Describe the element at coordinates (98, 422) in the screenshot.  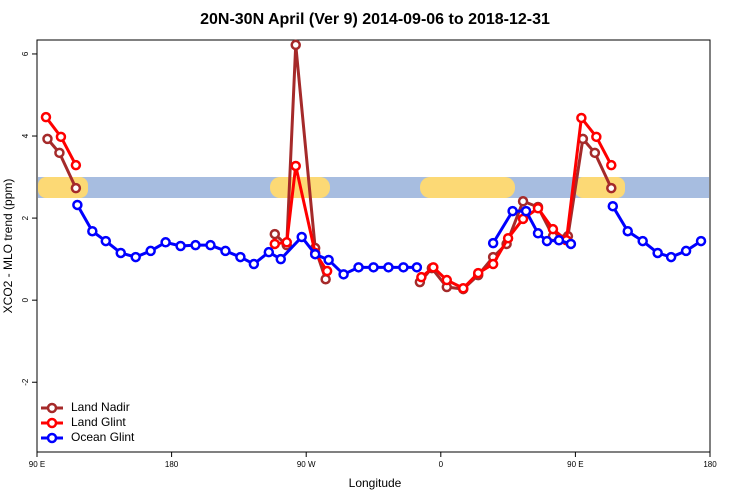
I see `legend-label: Land Glint` at that location.